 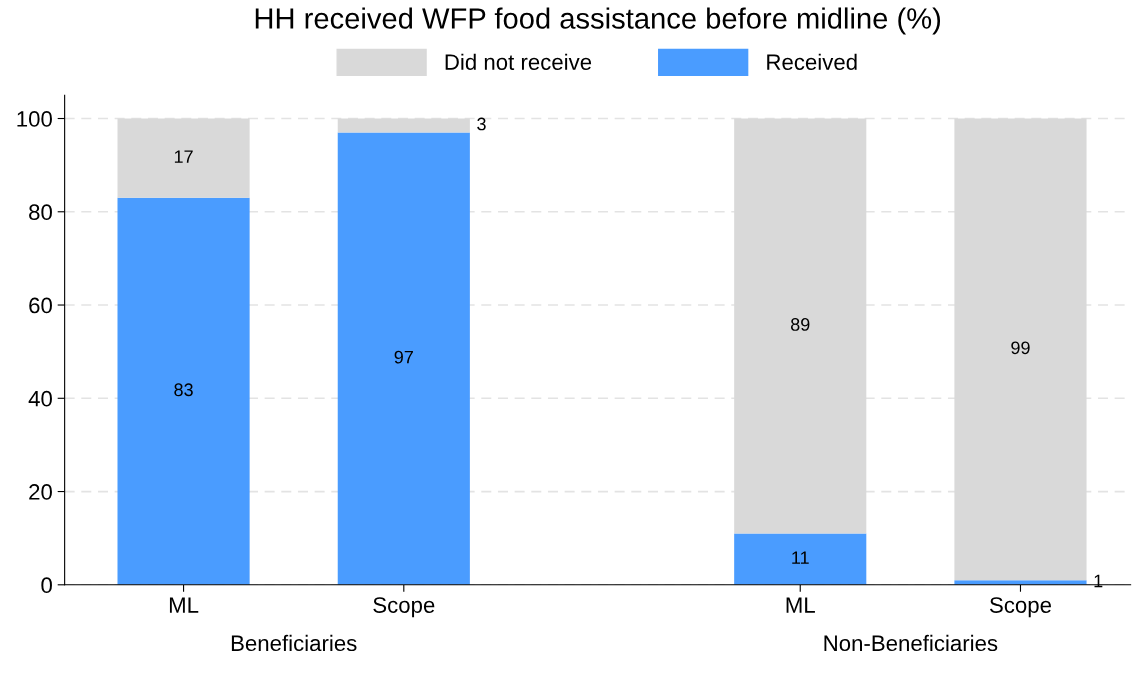 What do you see at coordinates (40, 212) in the screenshot?
I see `y-tick-label: 80` at bounding box center [40, 212].